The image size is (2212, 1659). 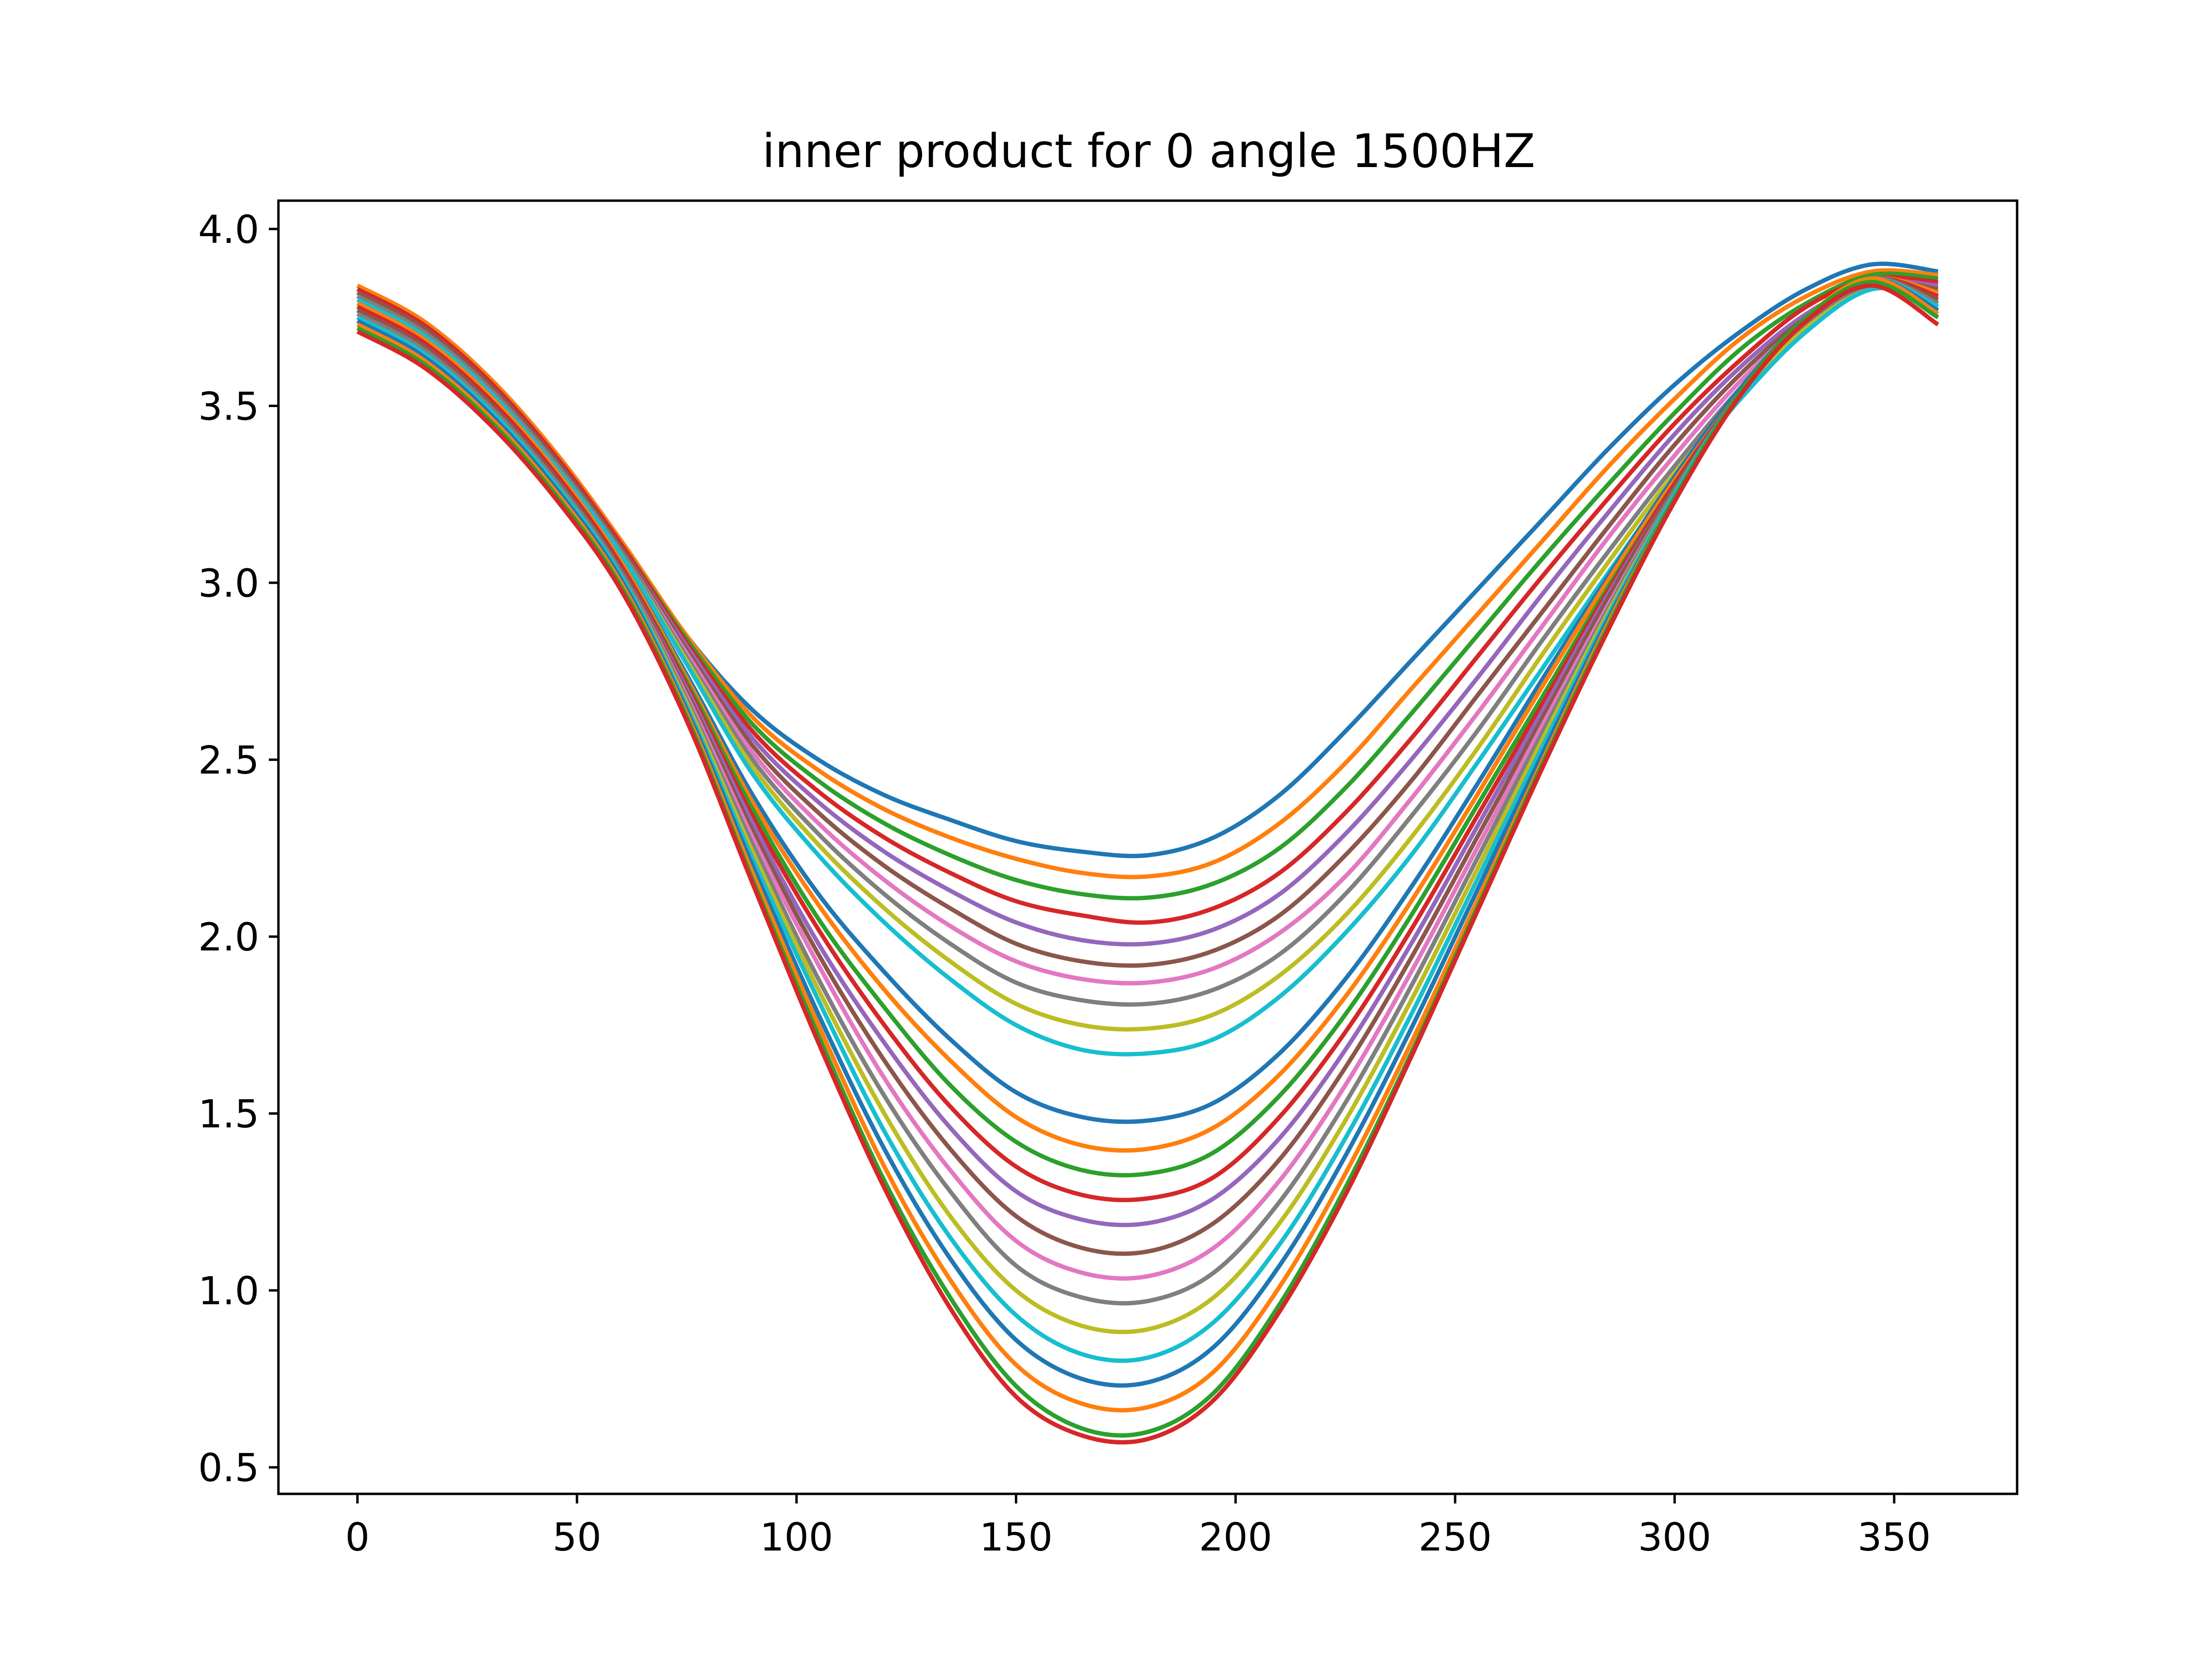 I want to click on chart-title: inner product for 0 angle 1500HZ, so click(x=1148, y=151).